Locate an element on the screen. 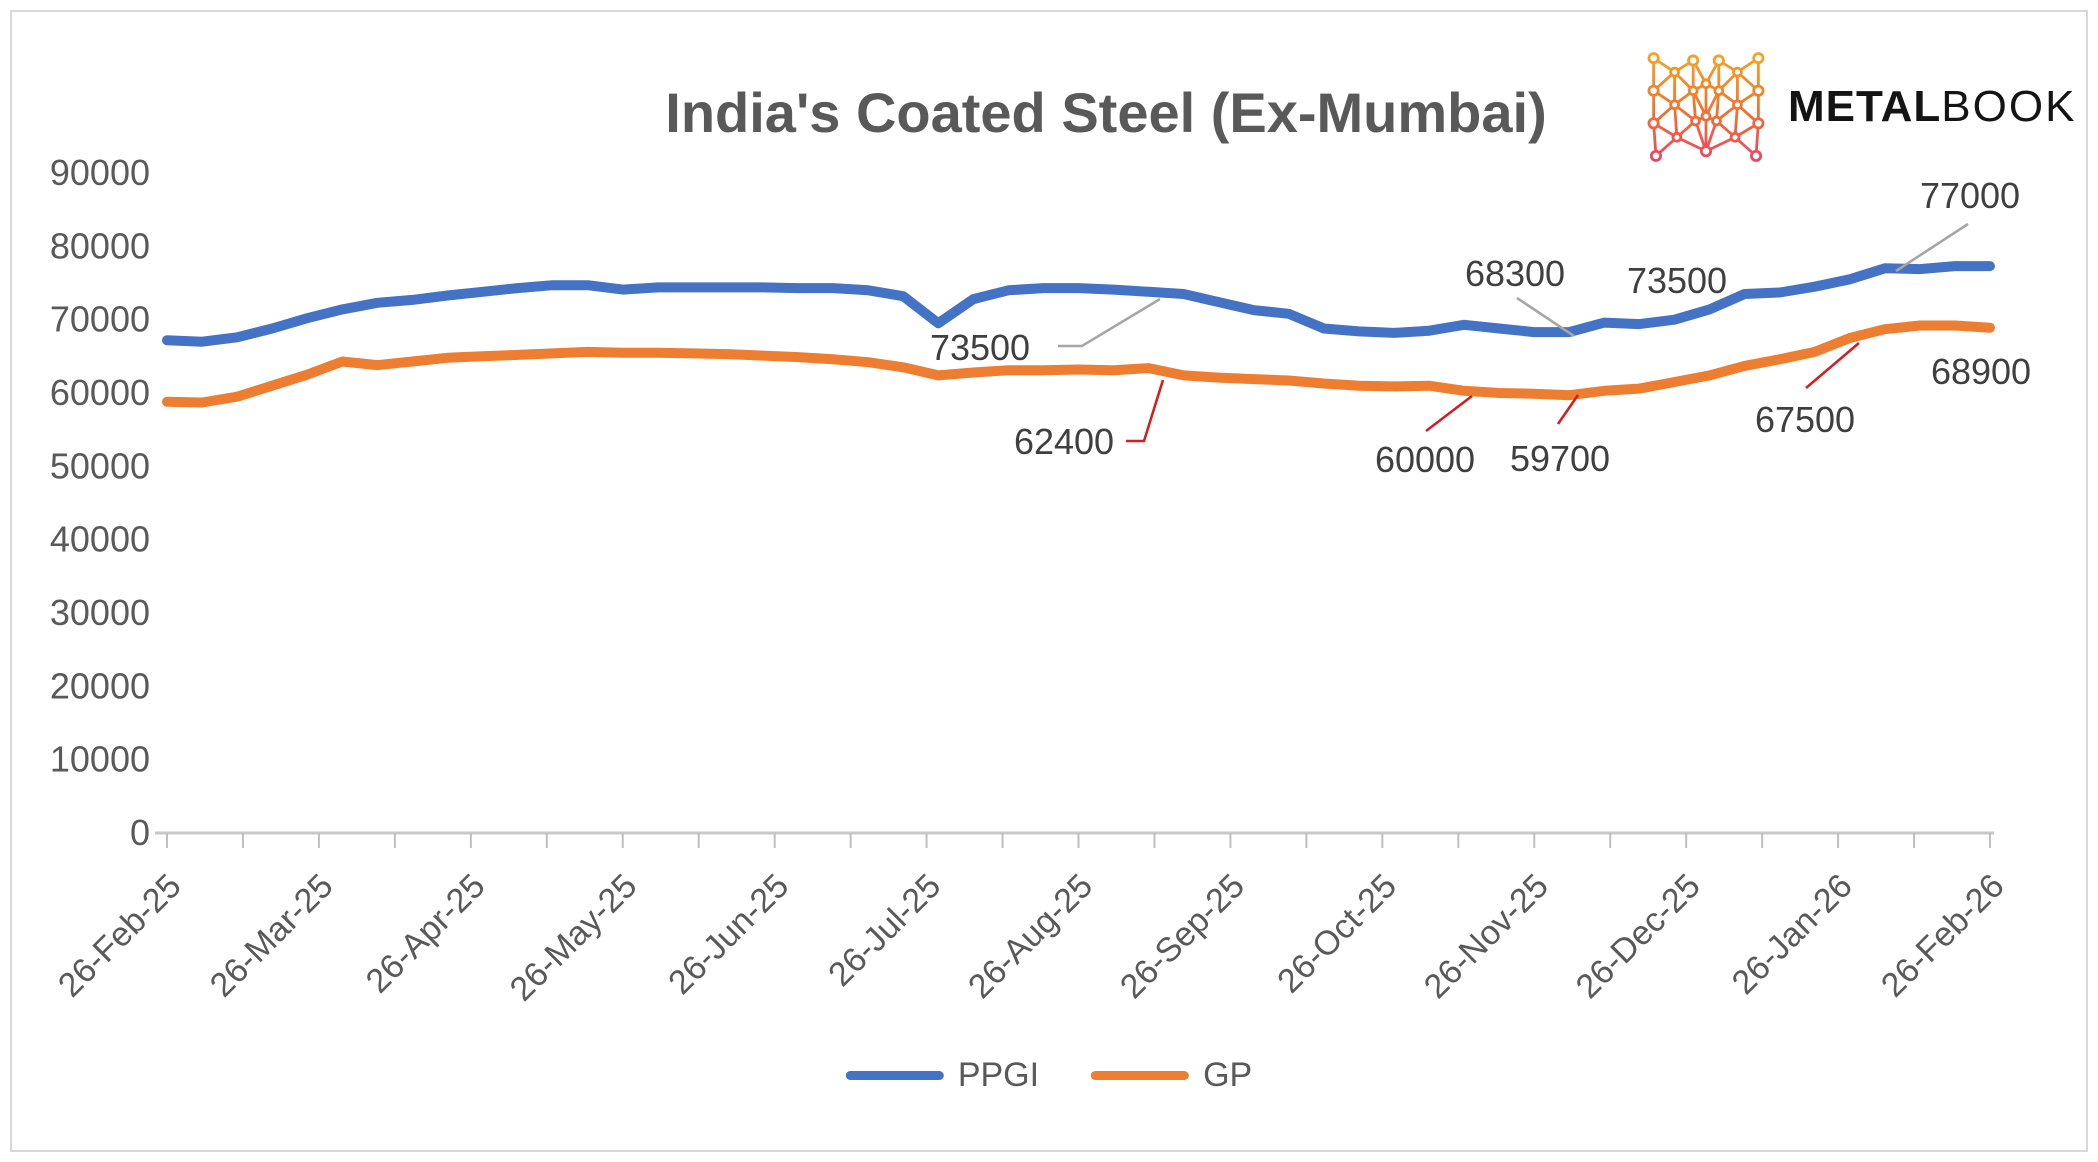 Image resolution: width=2098 pixels, height=1162 pixels. chart-legend: PPGI GP is located at coordinates (1048, 1075).